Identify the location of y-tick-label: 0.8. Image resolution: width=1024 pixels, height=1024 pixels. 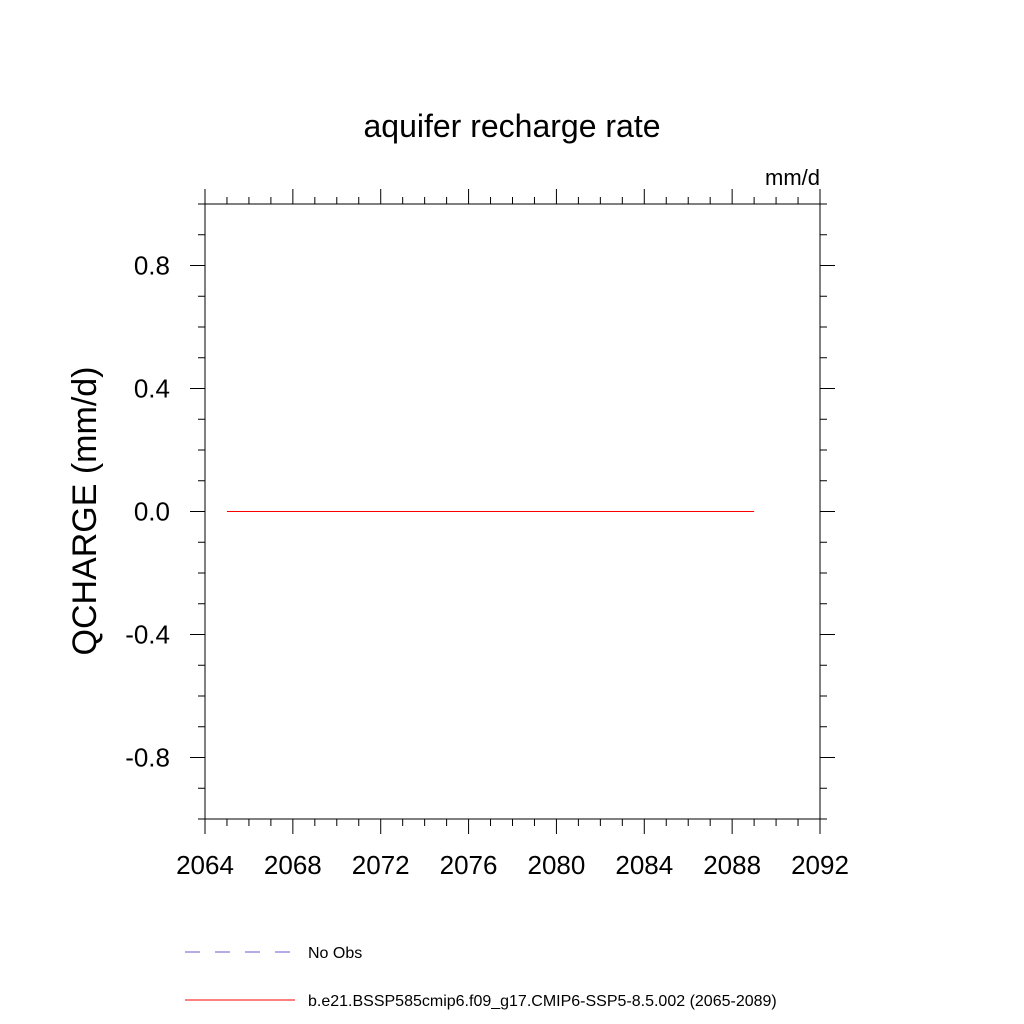
(152, 266).